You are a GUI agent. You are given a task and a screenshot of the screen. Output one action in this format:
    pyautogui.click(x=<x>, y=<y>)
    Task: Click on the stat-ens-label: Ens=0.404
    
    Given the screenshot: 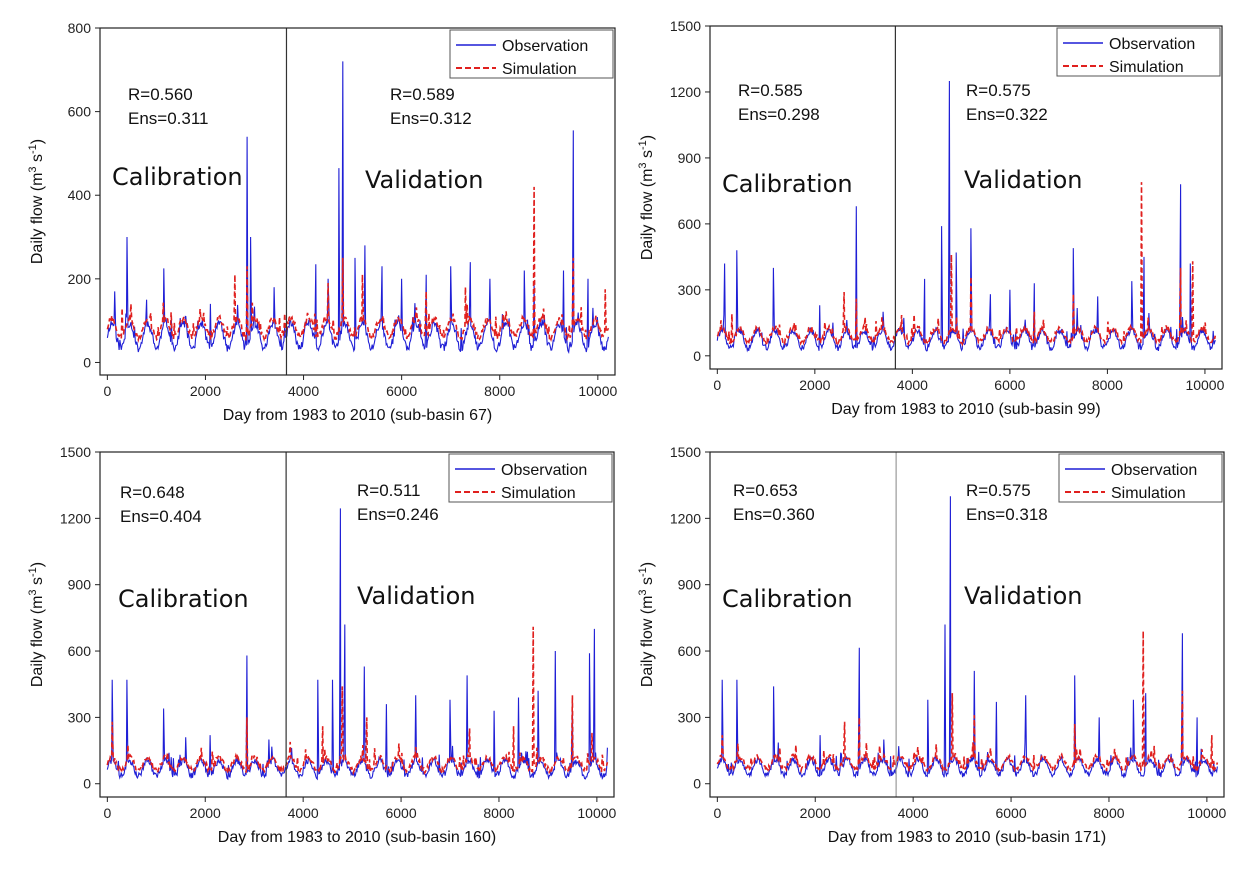 What is the action you would take?
    pyautogui.click(x=161, y=516)
    